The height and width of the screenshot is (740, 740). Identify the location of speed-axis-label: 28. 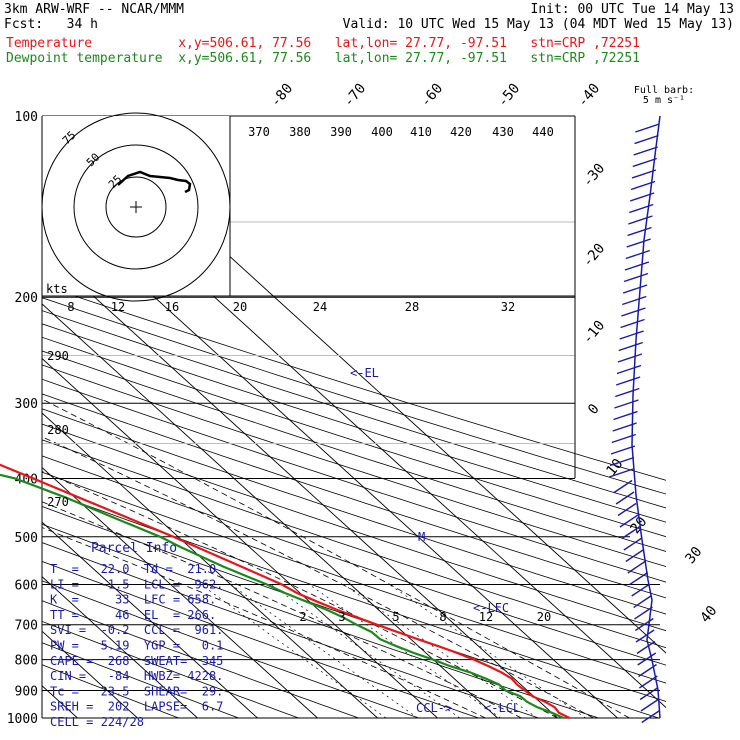
(412, 307).